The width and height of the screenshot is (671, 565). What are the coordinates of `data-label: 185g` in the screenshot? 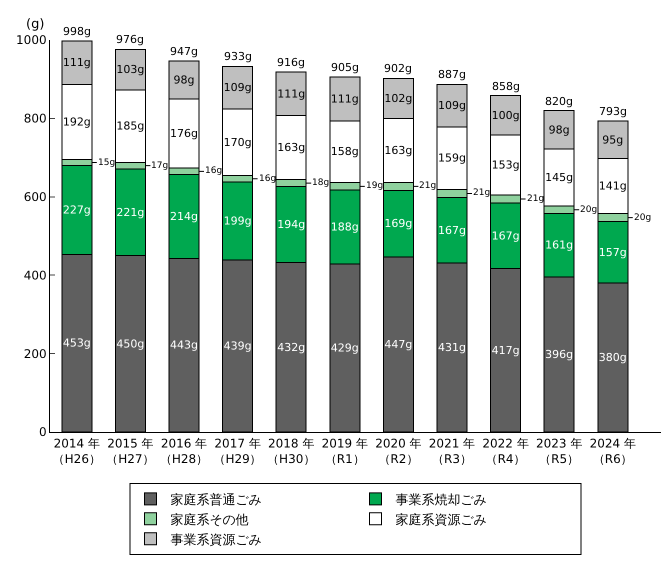 It's located at (130, 126).